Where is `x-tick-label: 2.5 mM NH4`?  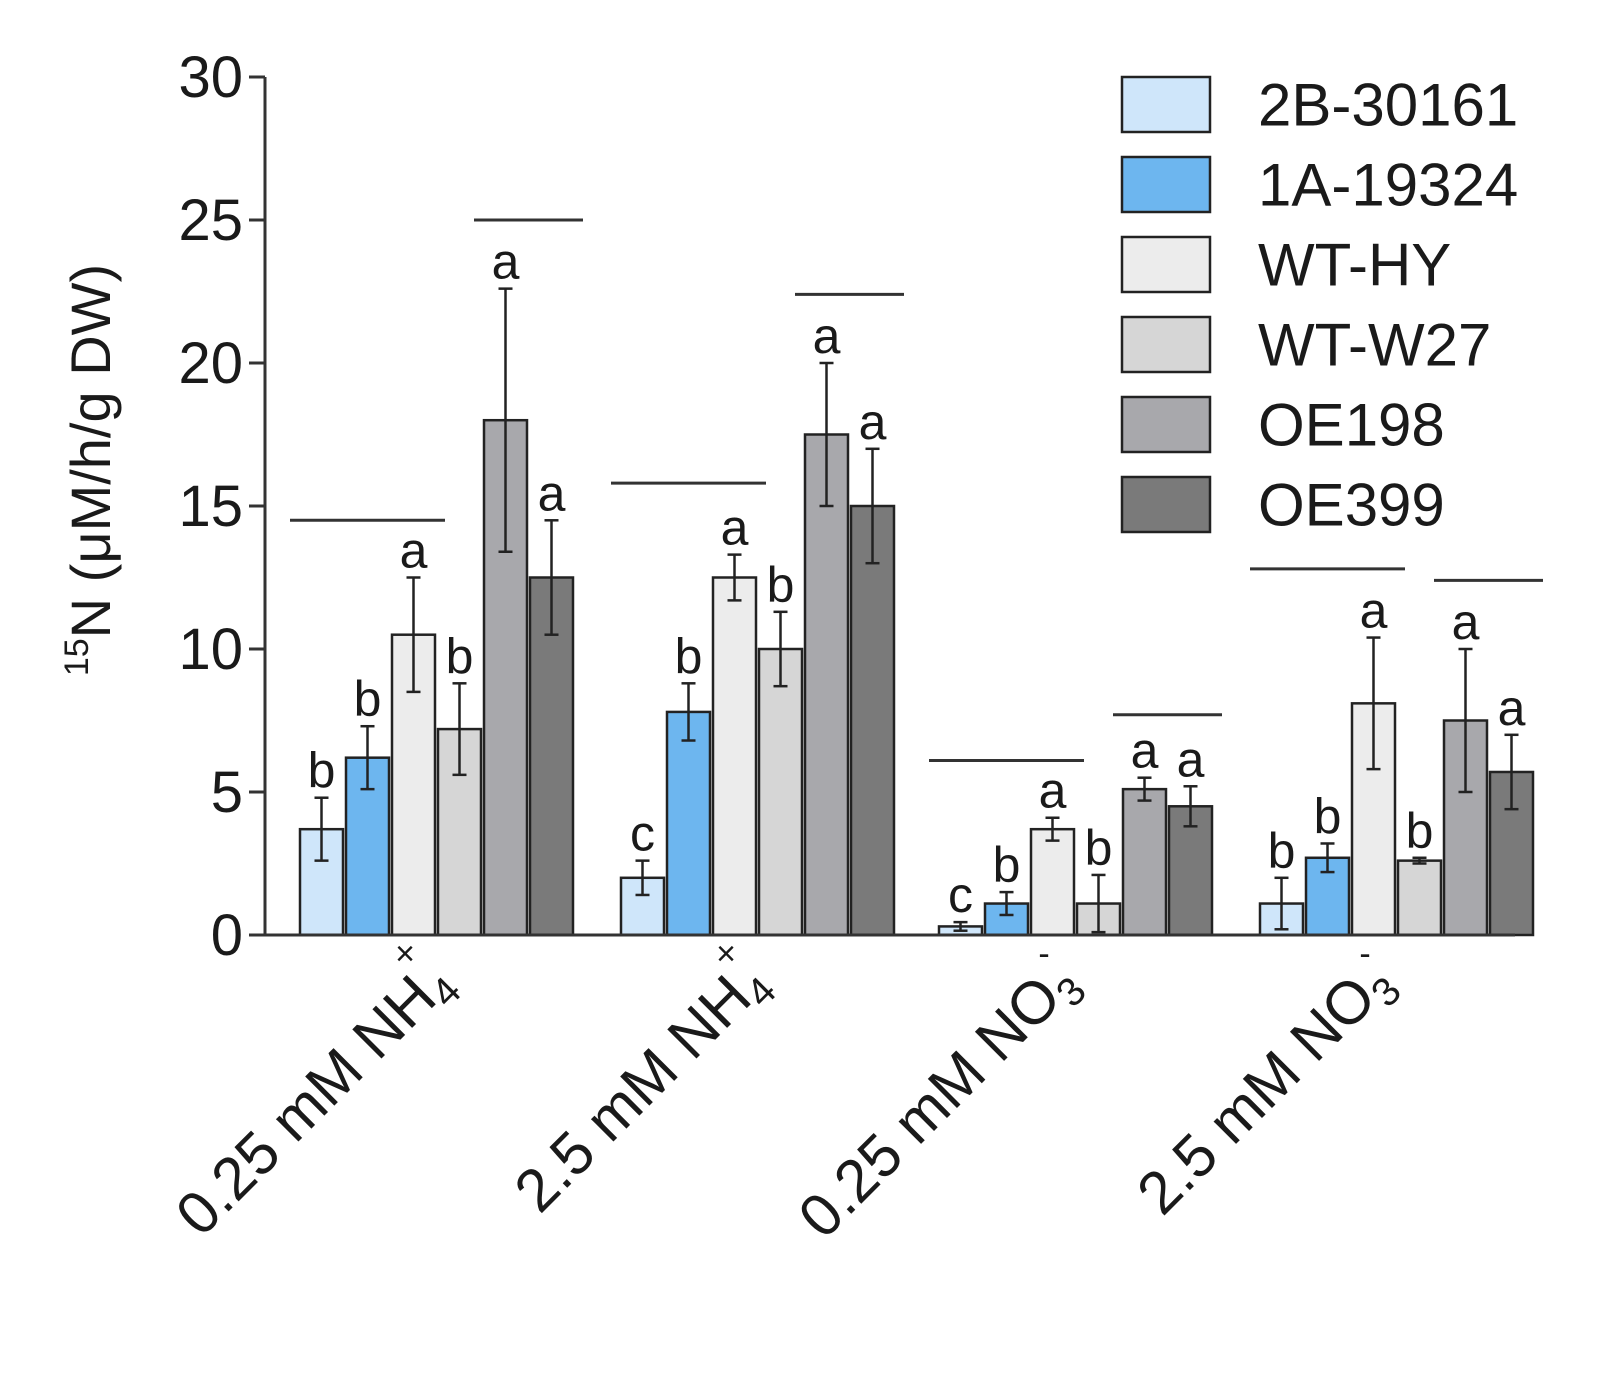
x-tick-label: 2.5 mM NH4 is located at coordinates (643, 1088).